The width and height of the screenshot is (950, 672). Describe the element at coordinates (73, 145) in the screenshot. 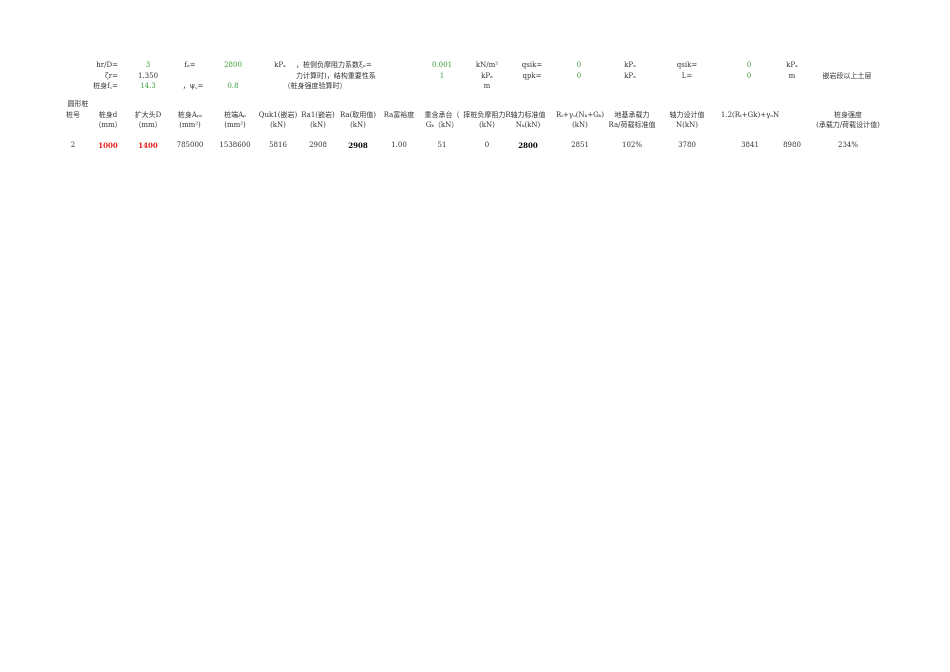

I see `table-cell: 2` at that location.